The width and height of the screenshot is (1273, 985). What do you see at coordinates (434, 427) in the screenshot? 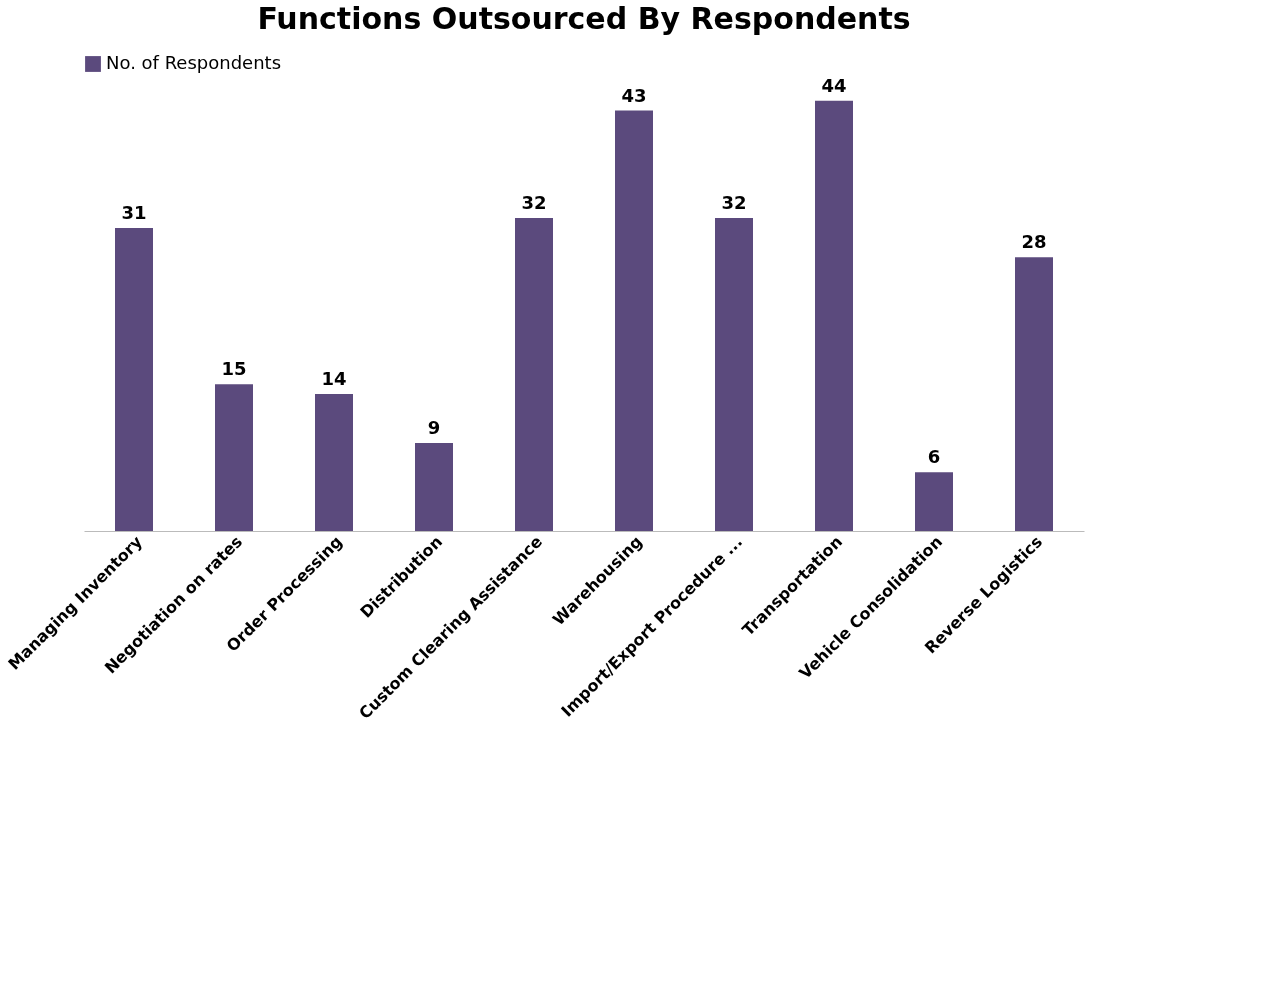
I see `data-label: 9` at bounding box center [434, 427].